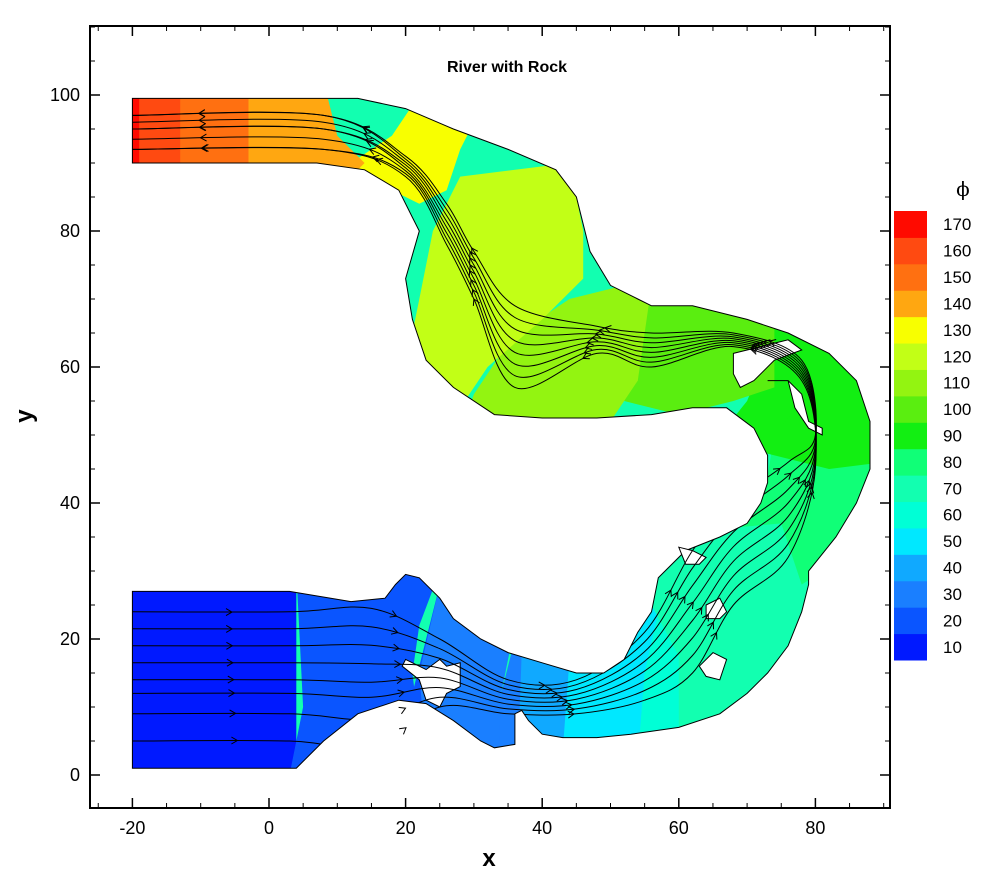 This screenshot has width=990, height=880. What do you see at coordinates (70, 231) in the screenshot?
I see `y-tick-label: 80` at bounding box center [70, 231].